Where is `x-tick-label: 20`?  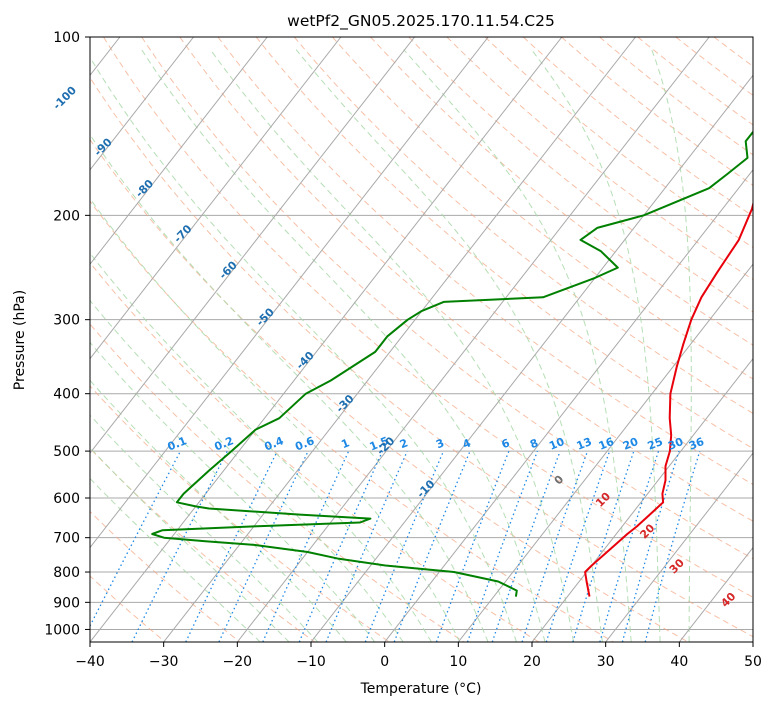
x-tick-label: 20 is located at coordinates (532, 662).